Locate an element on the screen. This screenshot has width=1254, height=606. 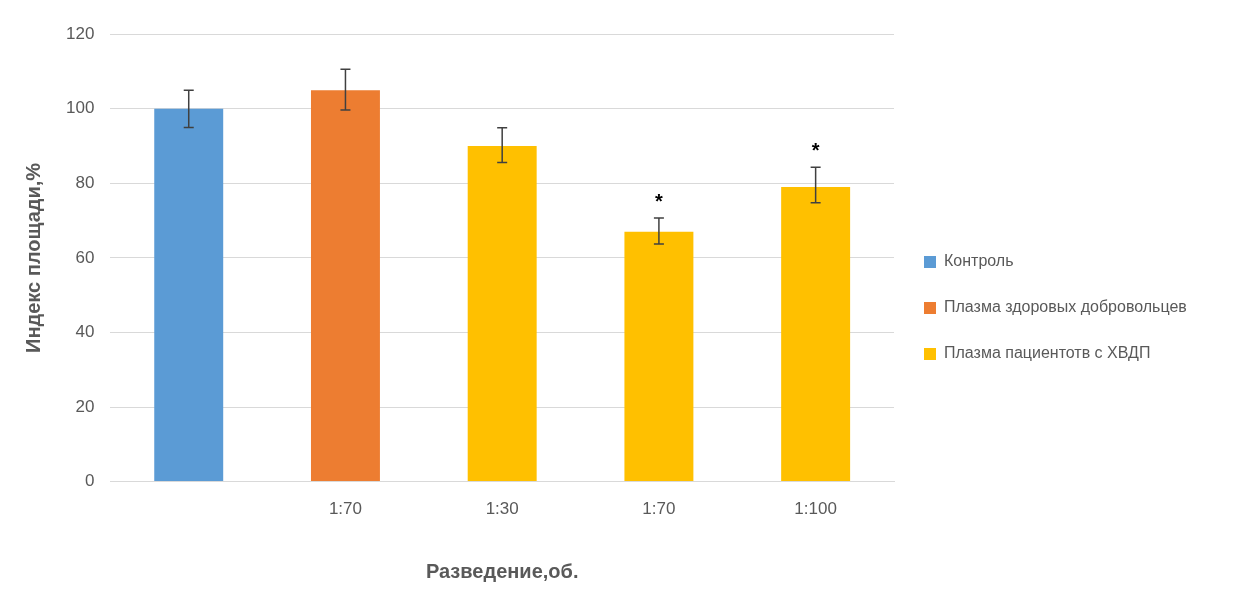
x-tick-label: 1:30 is located at coordinates (502, 509).